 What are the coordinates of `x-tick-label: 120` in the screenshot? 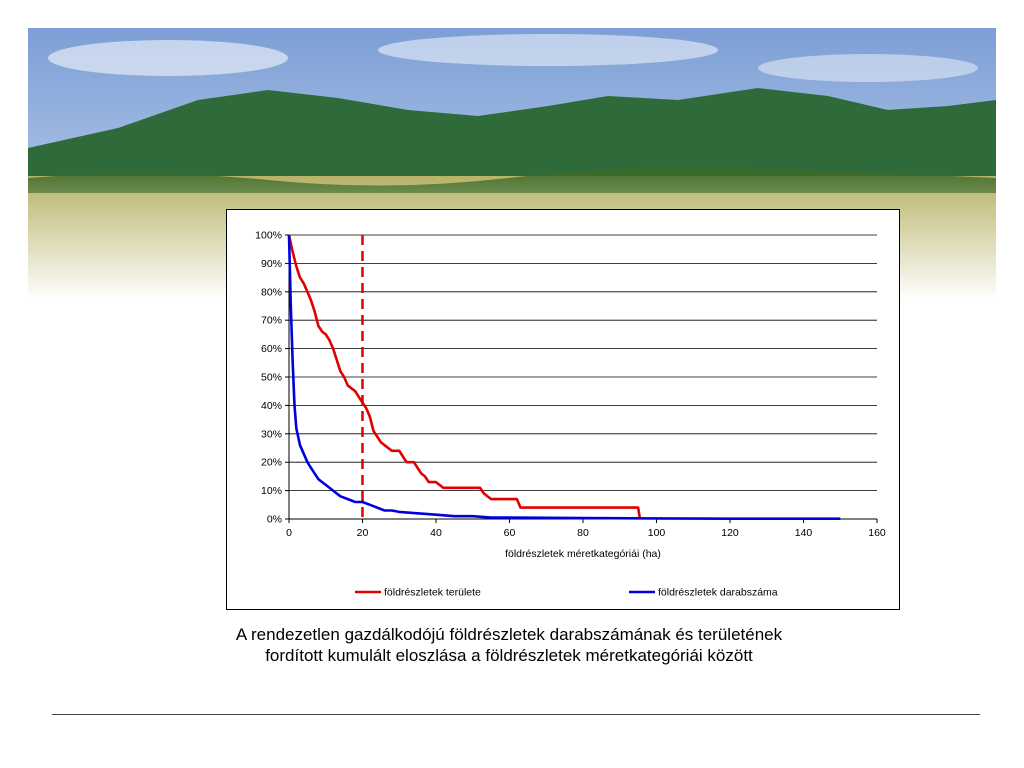 It's located at (730, 533).